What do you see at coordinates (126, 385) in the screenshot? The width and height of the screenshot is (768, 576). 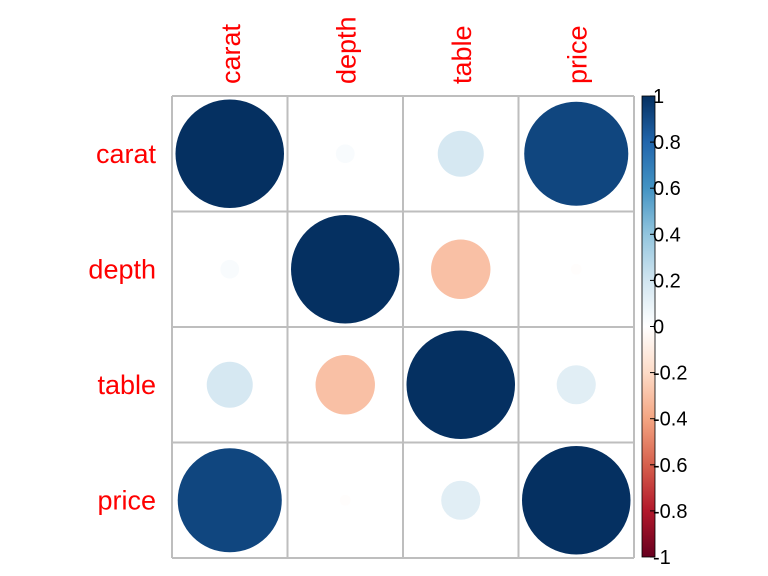 I see `row-label-table: table` at bounding box center [126, 385].